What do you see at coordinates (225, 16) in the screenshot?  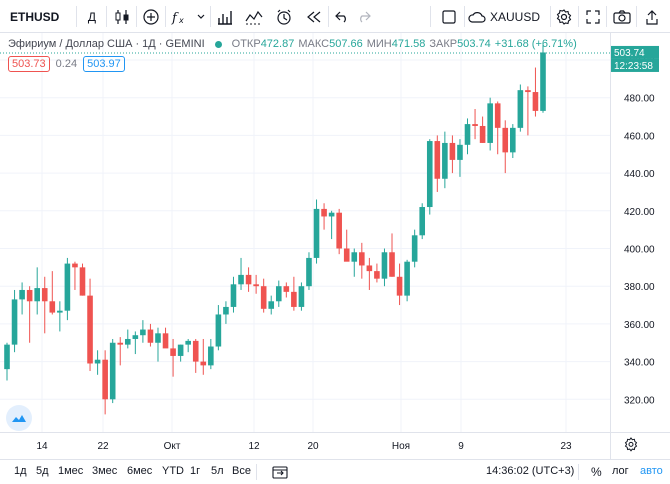 I see `financials-bars-icon` at bounding box center [225, 16].